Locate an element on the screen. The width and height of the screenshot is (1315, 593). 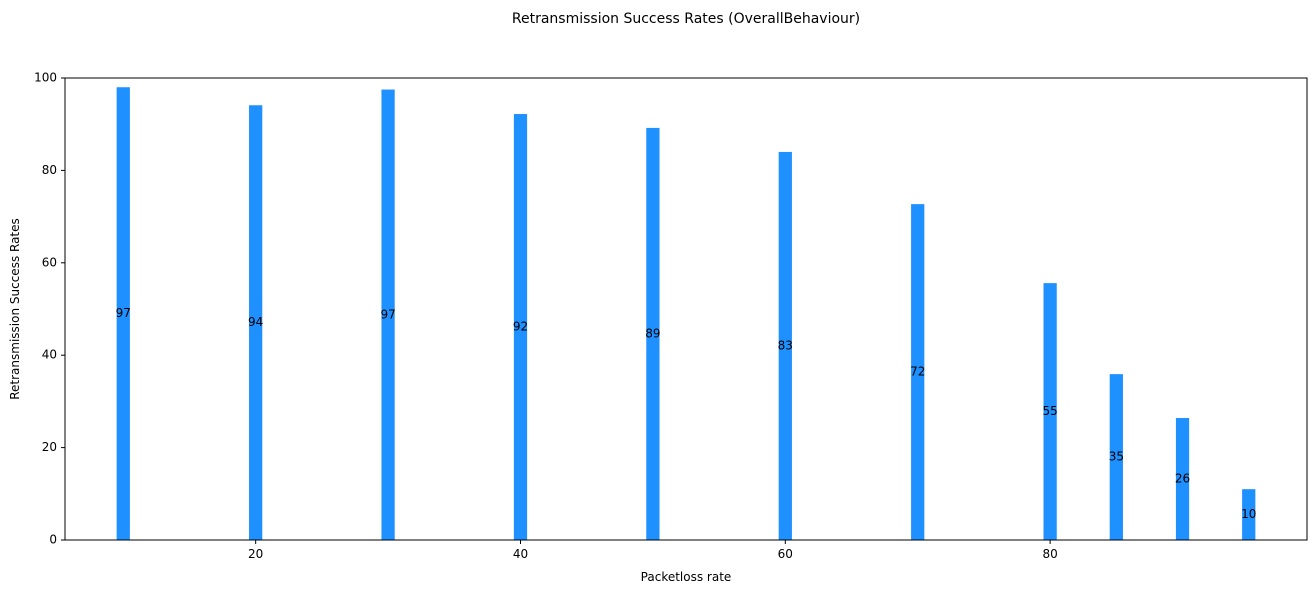
bar-value-label: 94 is located at coordinates (255, 322).